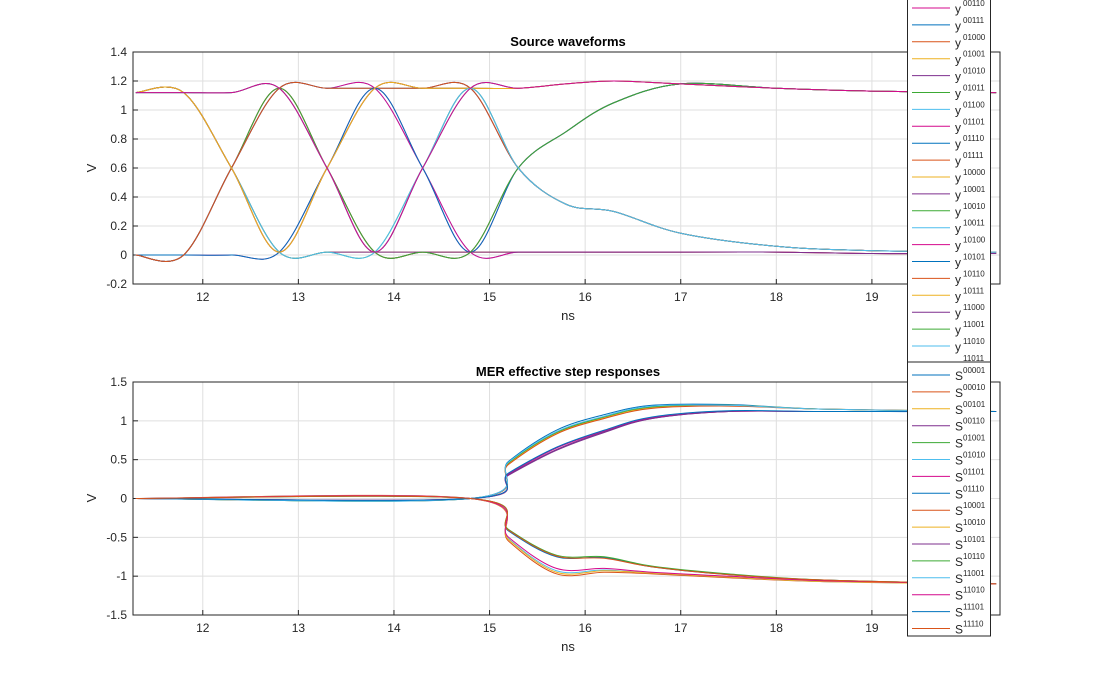 The height and width of the screenshot is (697, 1107). What do you see at coordinates (948, 328) in the screenshot?
I see `legend-item: y 11001` at bounding box center [948, 328].